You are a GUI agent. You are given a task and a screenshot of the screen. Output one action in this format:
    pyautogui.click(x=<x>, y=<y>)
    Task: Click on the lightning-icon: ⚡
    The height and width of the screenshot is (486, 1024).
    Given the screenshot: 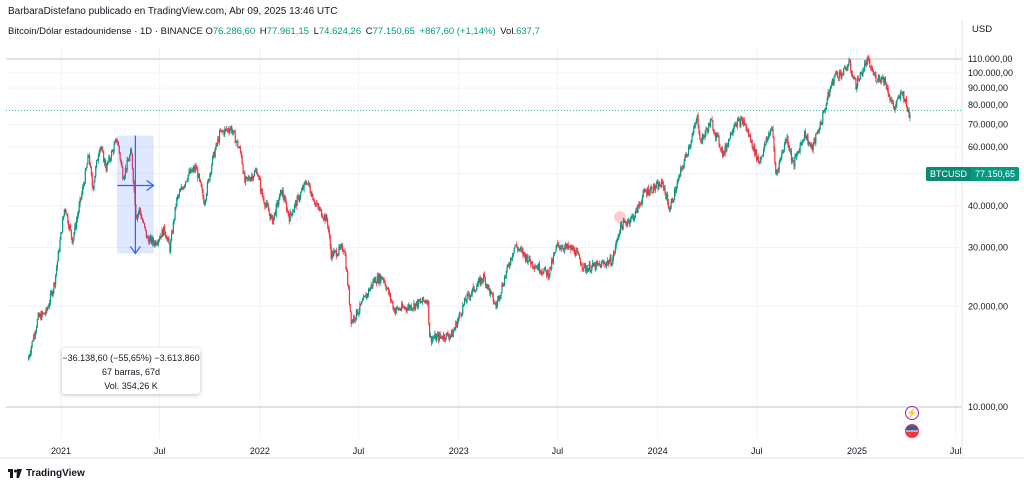 What is the action you would take?
    pyautogui.click(x=912, y=413)
    